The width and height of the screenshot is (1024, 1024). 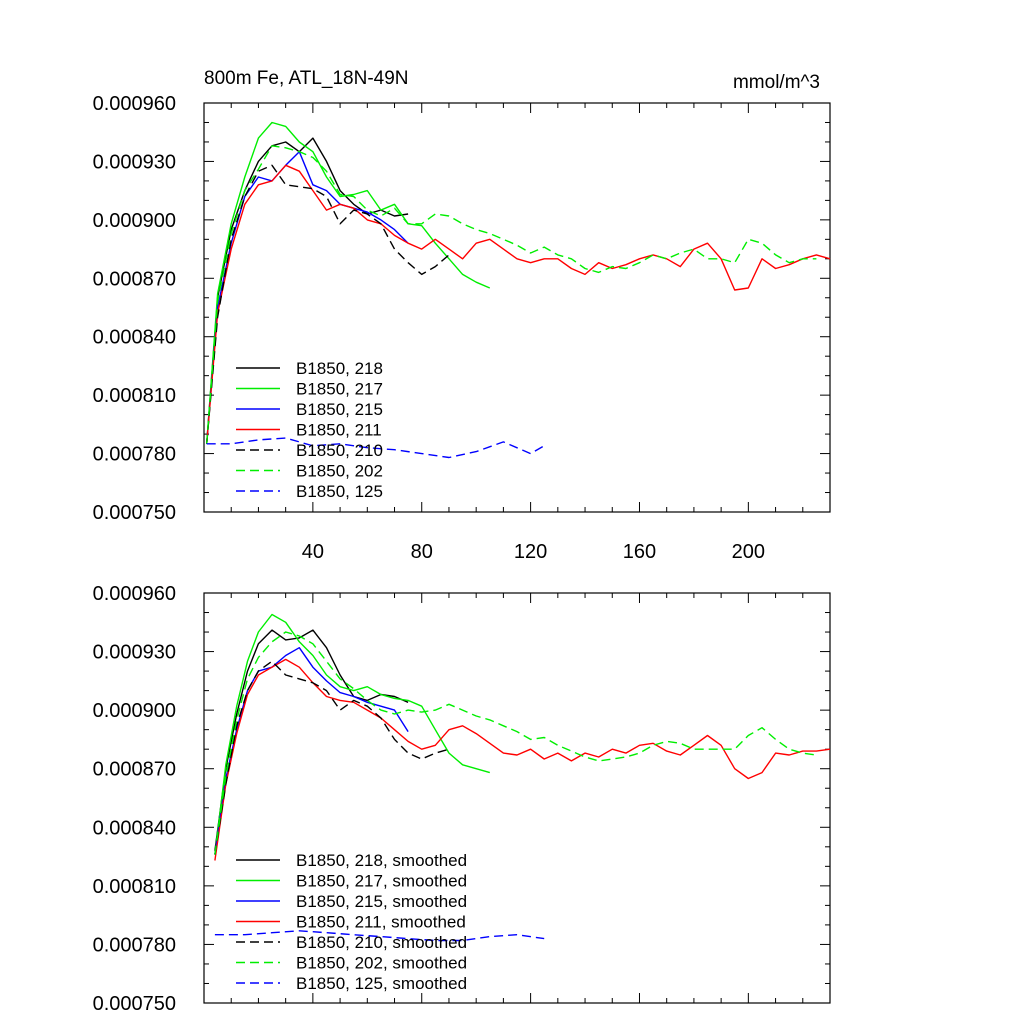 What do you see at coordinates (381, 922) in the screenshot?
I see `legend-label: B1850, 211, smoothed` at bounding box center [381, 922].